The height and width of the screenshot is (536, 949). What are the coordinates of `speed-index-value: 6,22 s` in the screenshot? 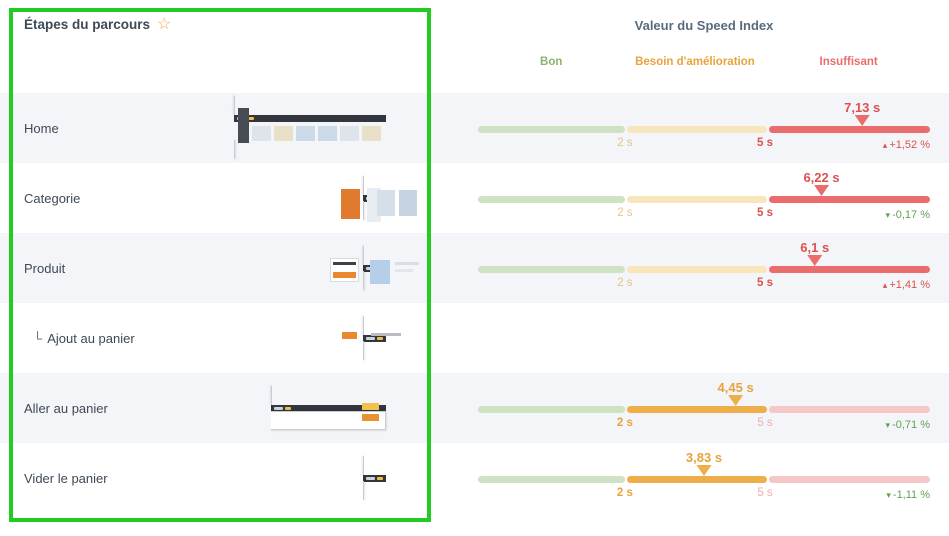 It's located at (821, 177).